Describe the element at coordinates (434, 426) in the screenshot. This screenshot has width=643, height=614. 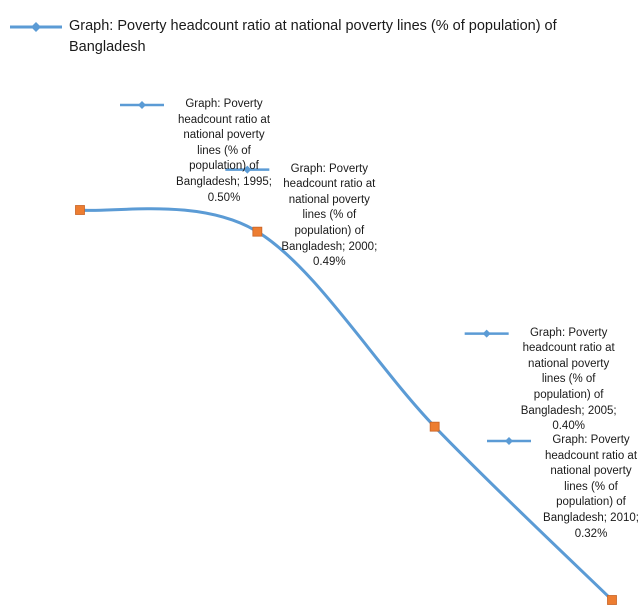
I see `data-point-2005` at that location.